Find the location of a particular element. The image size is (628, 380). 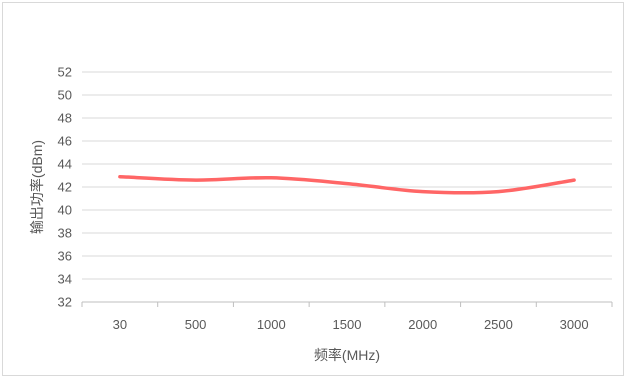

y-tick-labels: 32 34 36 38 40 42 44 46 48 50 52 is located at coordinates (65, 187).